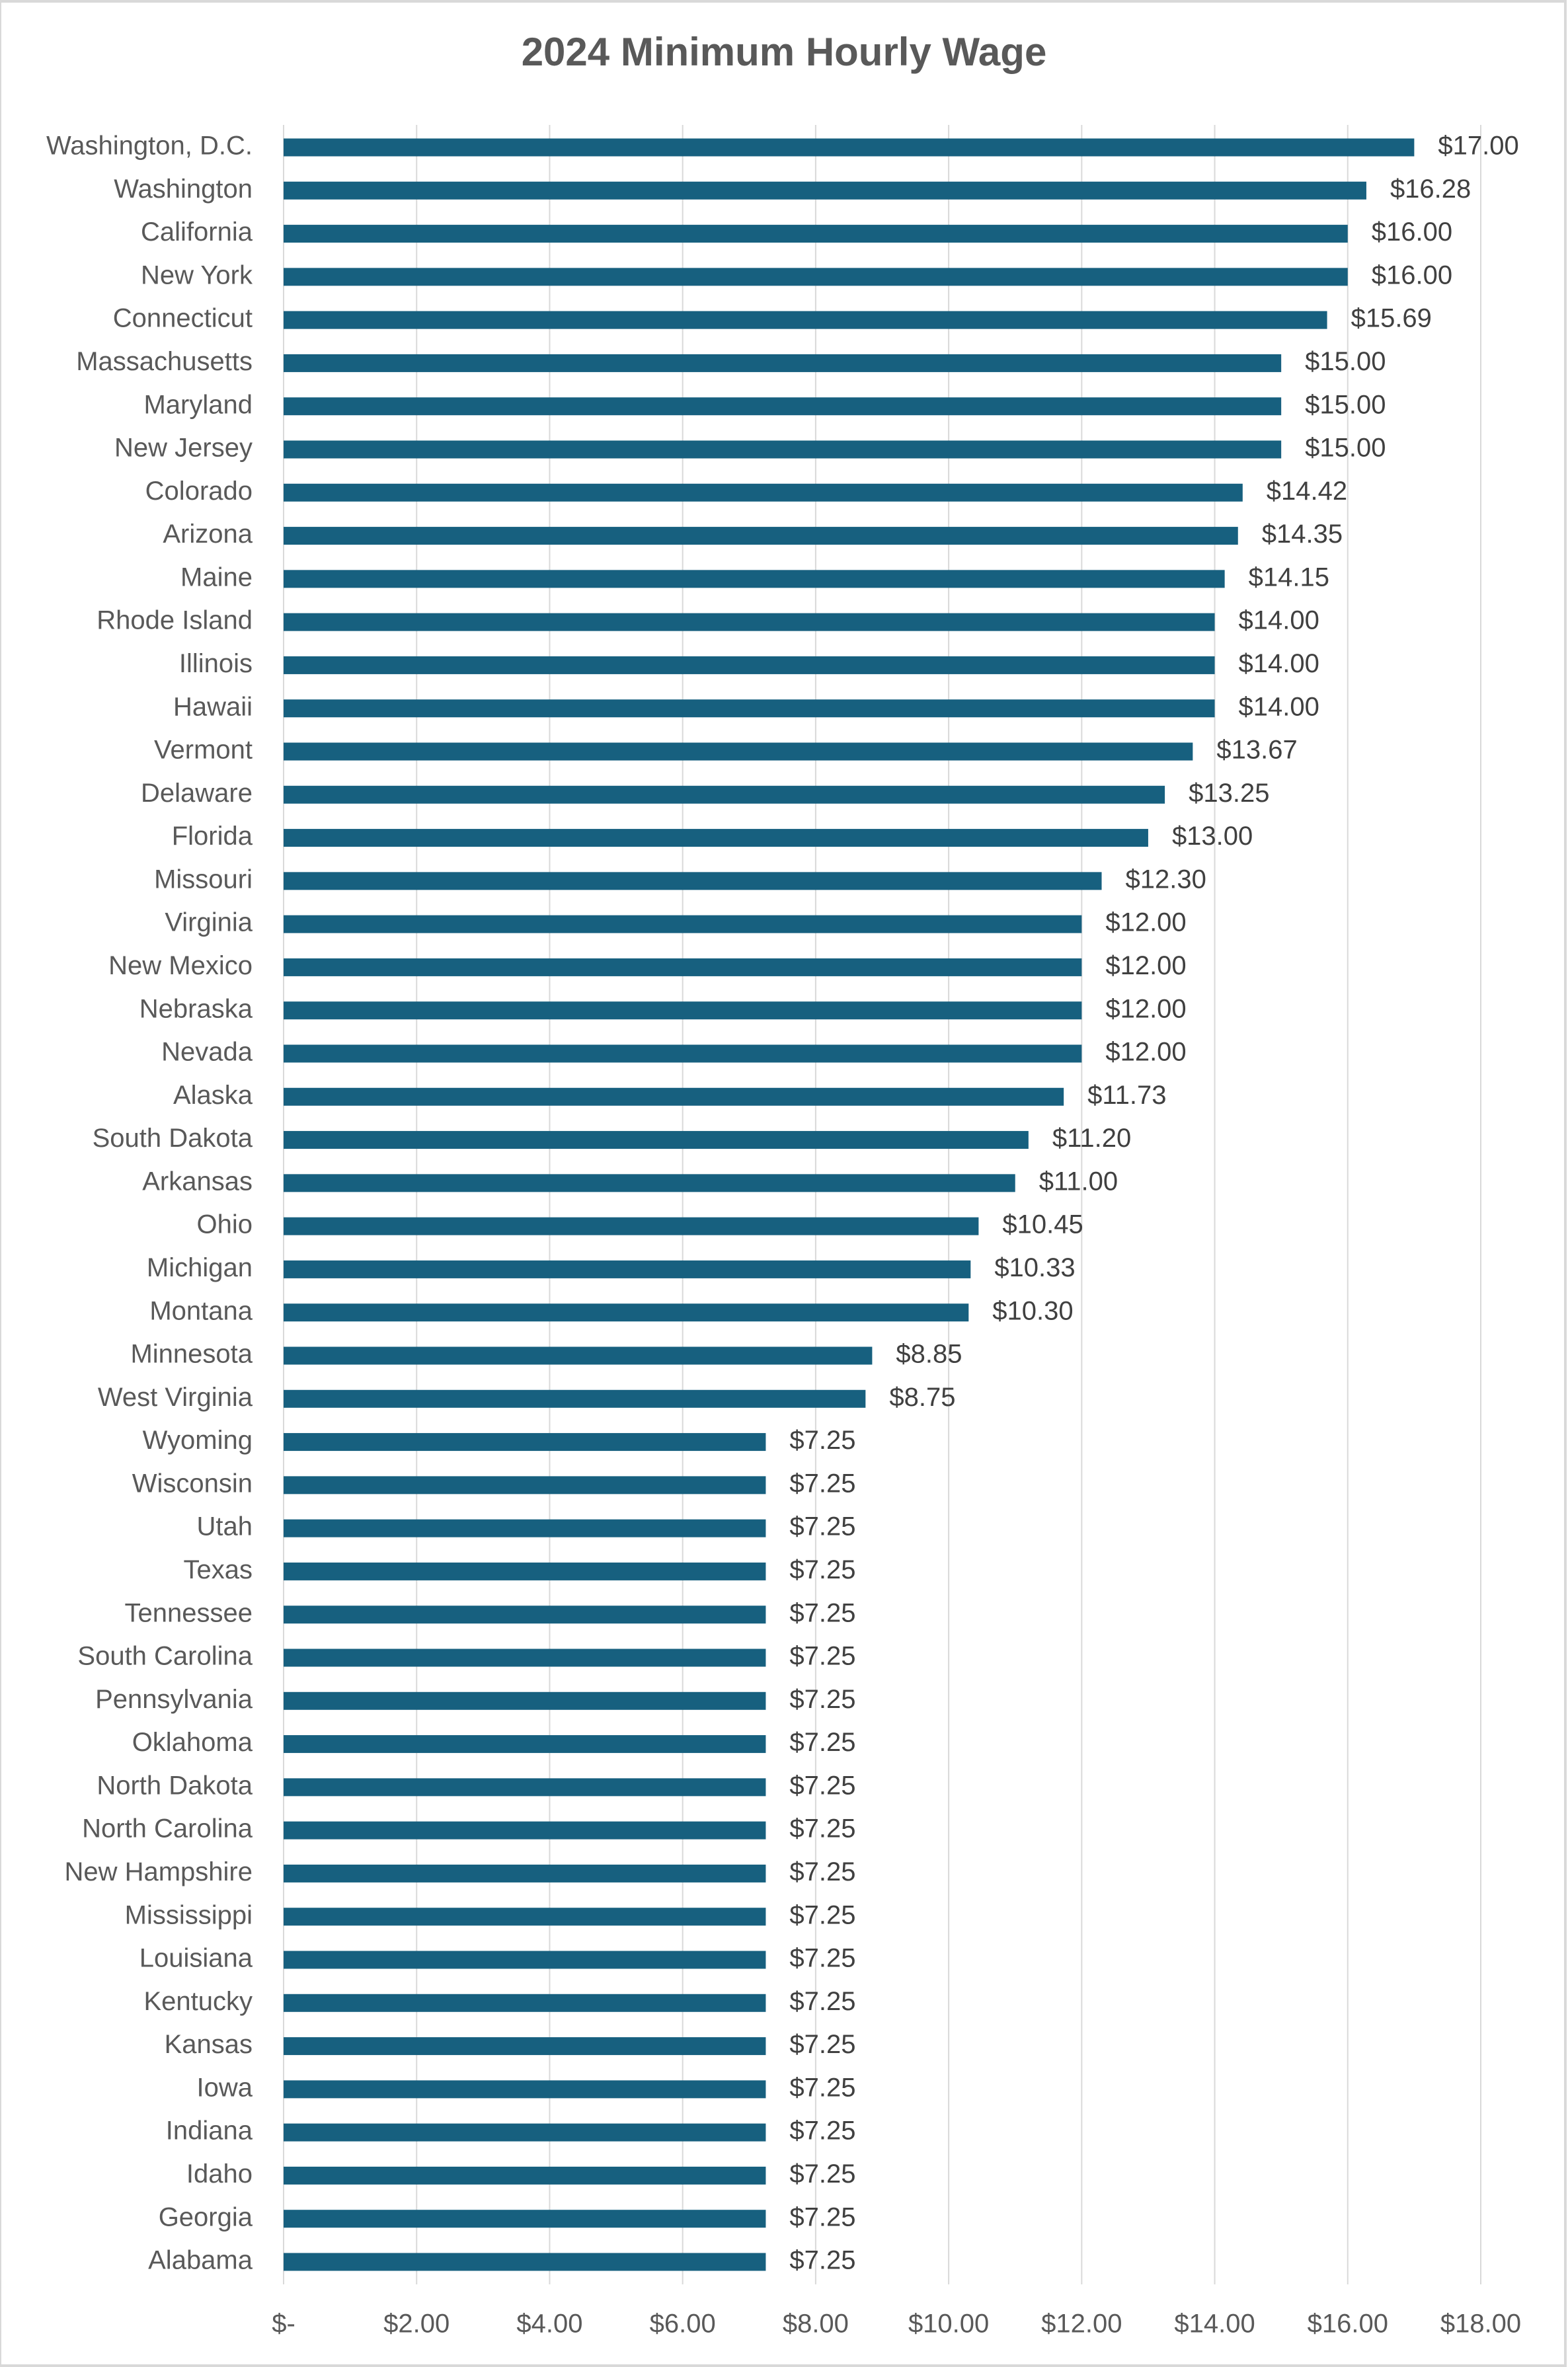 The width and height of the screenshot is (1568, 2367). Describe the element at coordinates (209, 2044) in the screenshot. I see `category-label: Kansas` at that location.